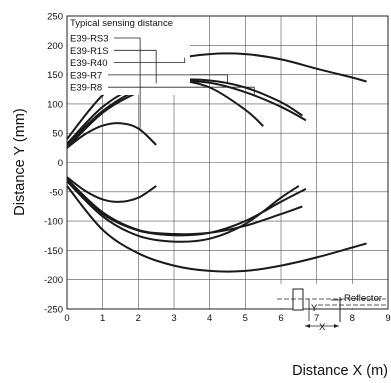 Image resolution: width=391 pixels, height=383 pixels. What do you see at coordinates (307, 326) in the screenshot?
I see `inset-x-arrowhead-left` at bounding box center [307, 326].